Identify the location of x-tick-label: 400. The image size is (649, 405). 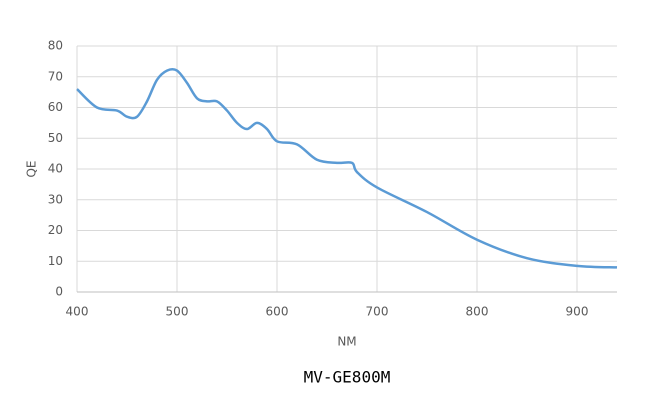
(77, 312).